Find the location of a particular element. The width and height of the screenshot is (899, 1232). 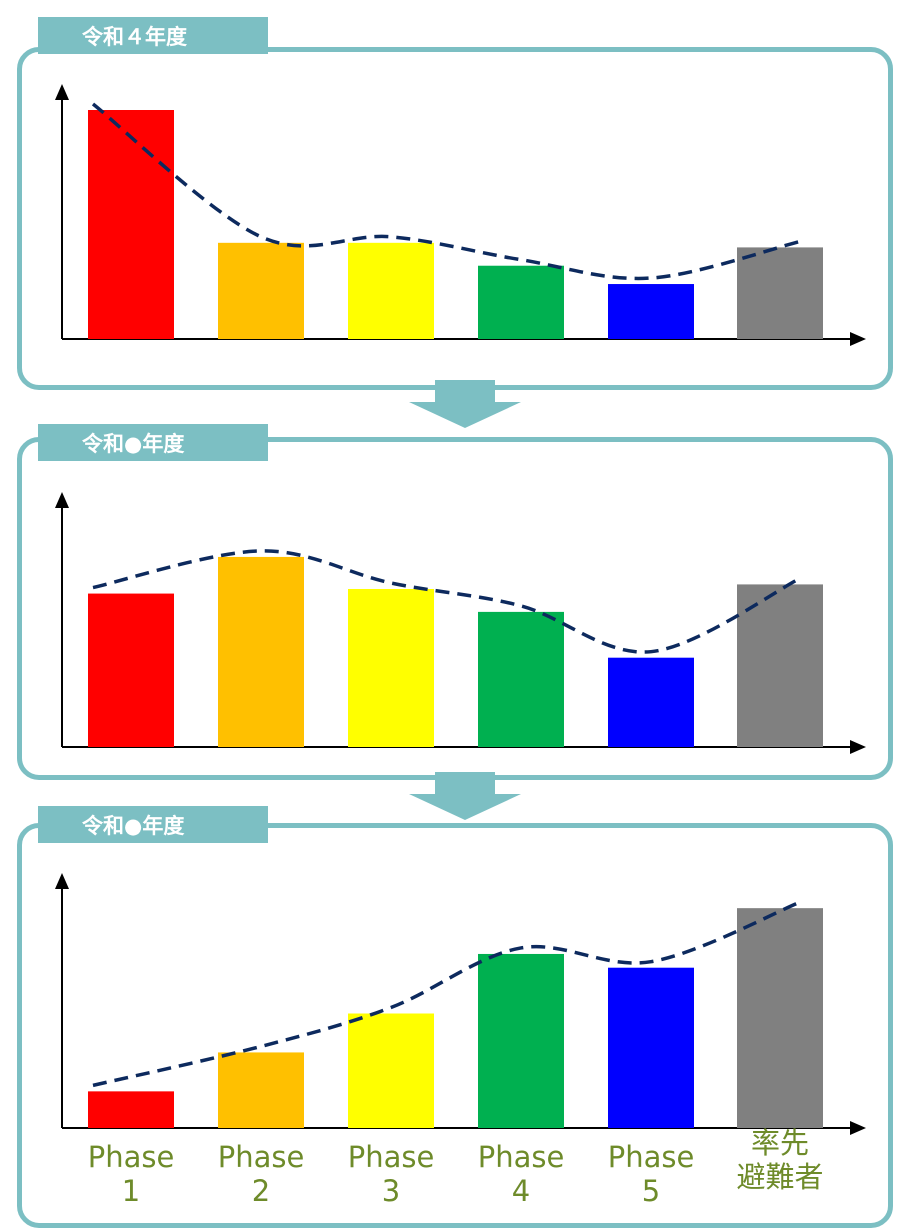

x-label-2: Phase 2 is located at coordinates (261, 1174).